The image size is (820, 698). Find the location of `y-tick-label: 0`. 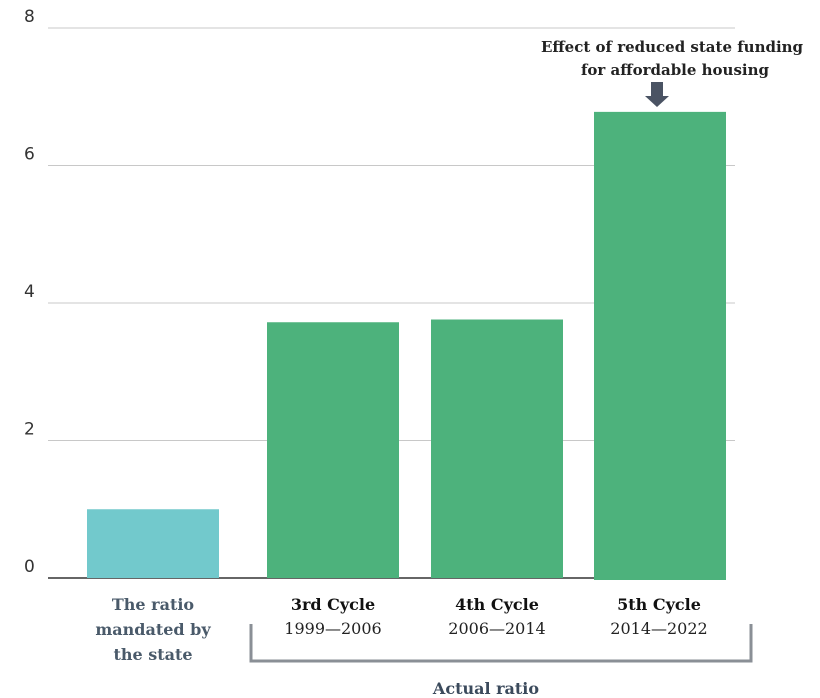

y-tick-label: 0 is located at coordinates (29, 567).